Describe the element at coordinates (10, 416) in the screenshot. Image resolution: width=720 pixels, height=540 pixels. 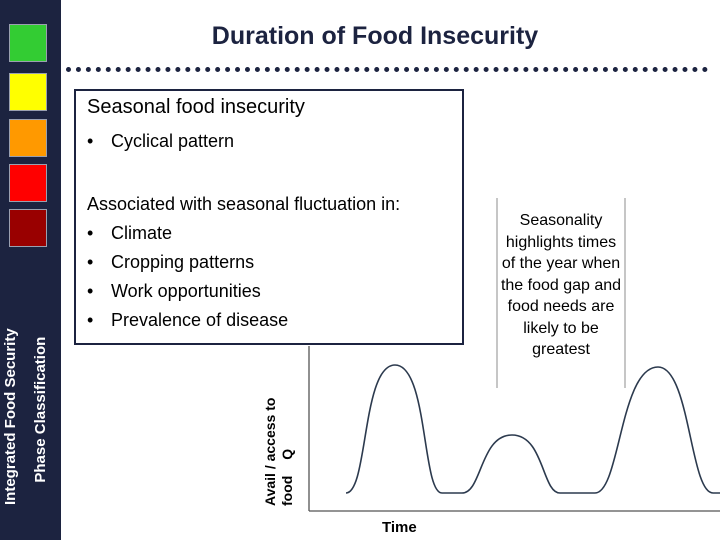
I see `sidebar-caption-line1: Integrated Food Security` at that location.